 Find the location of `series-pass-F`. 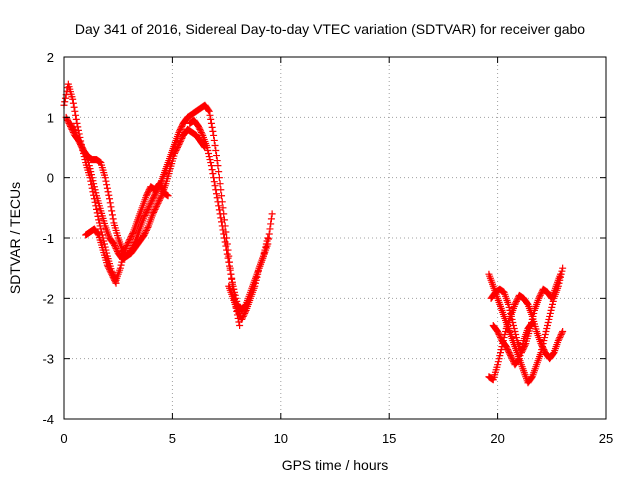

series-pass-F is located at coordinates (248, 278).